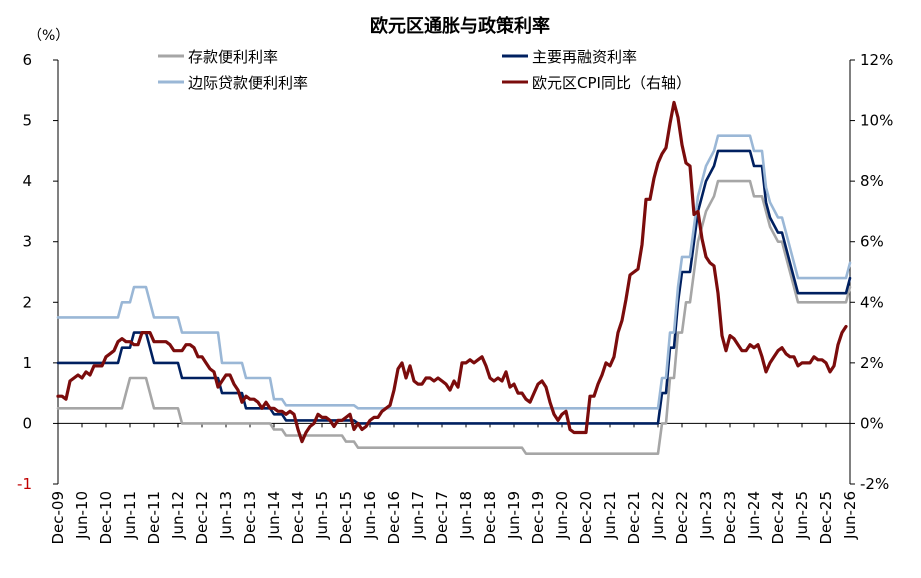 Image resolution: width=921 pixels, height=578 pixels. Describe the element at coordinates (130, 515) in the screenshot. I see `x-tick-label: Jun-11` at that location.